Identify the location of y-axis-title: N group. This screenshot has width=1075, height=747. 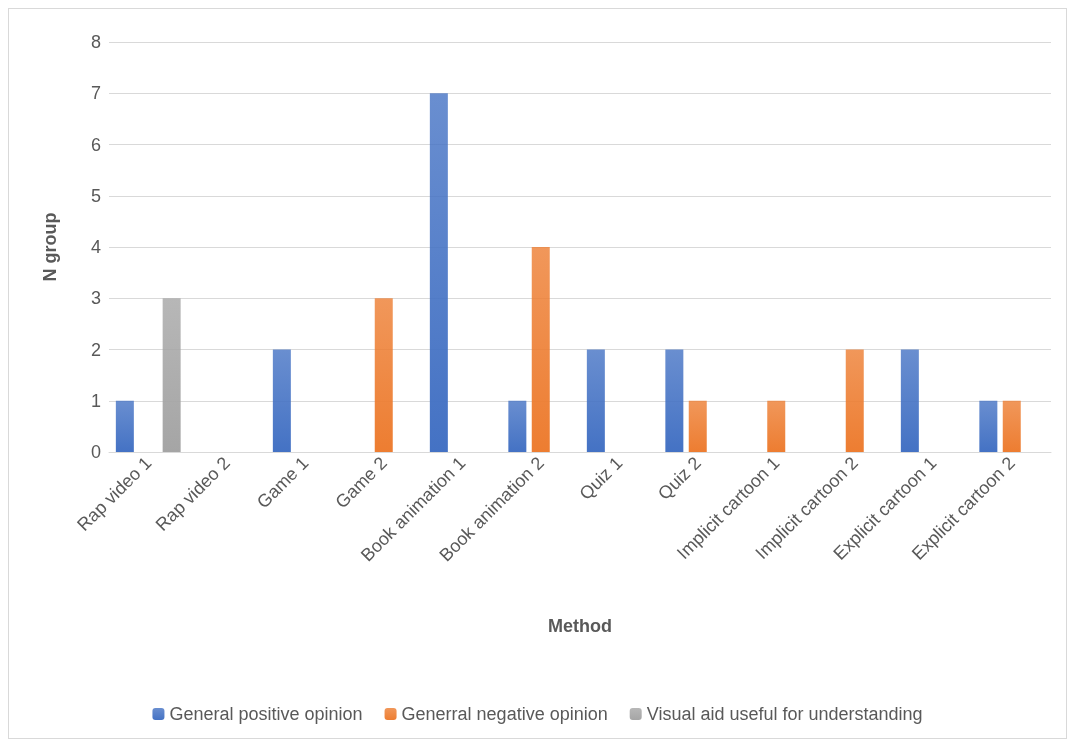
(50, 247).